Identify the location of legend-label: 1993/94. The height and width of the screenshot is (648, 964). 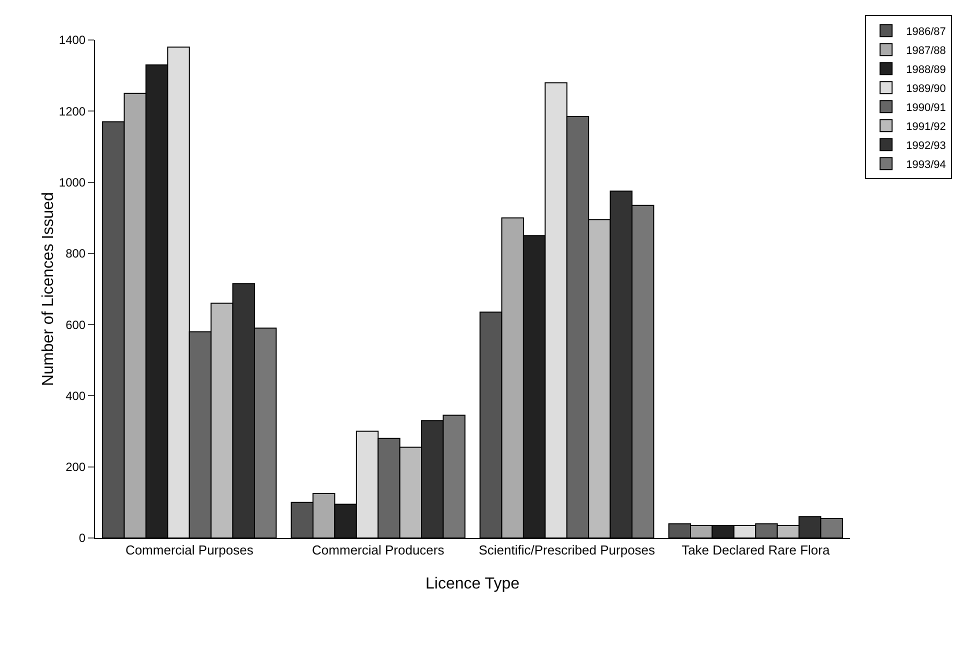
(926, 164).